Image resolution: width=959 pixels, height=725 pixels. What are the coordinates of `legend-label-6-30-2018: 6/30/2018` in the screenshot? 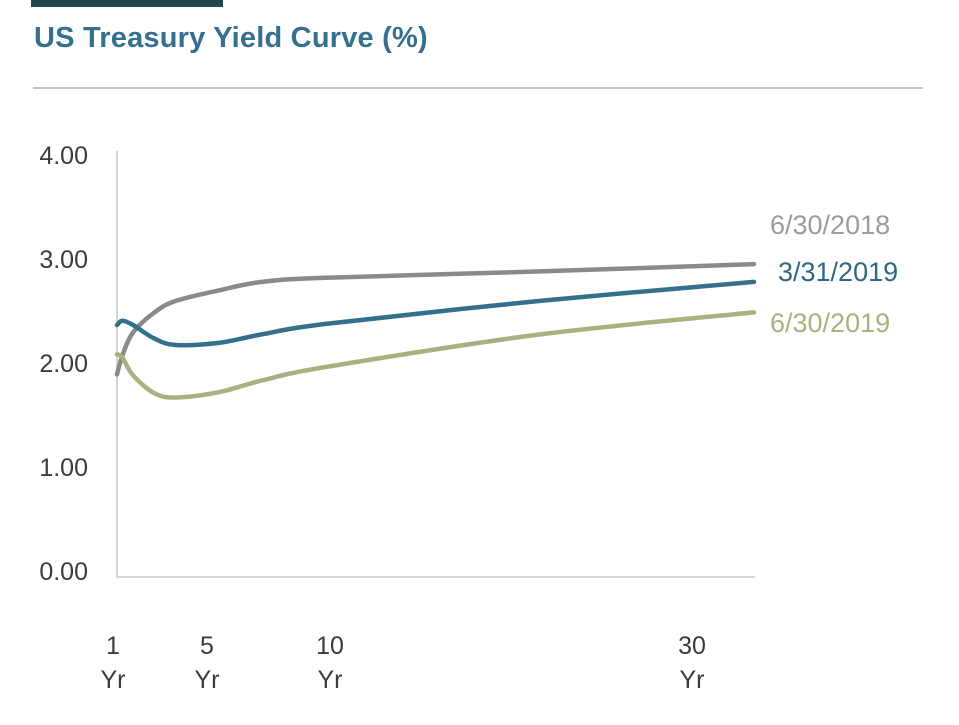 It's located at (830, 225).